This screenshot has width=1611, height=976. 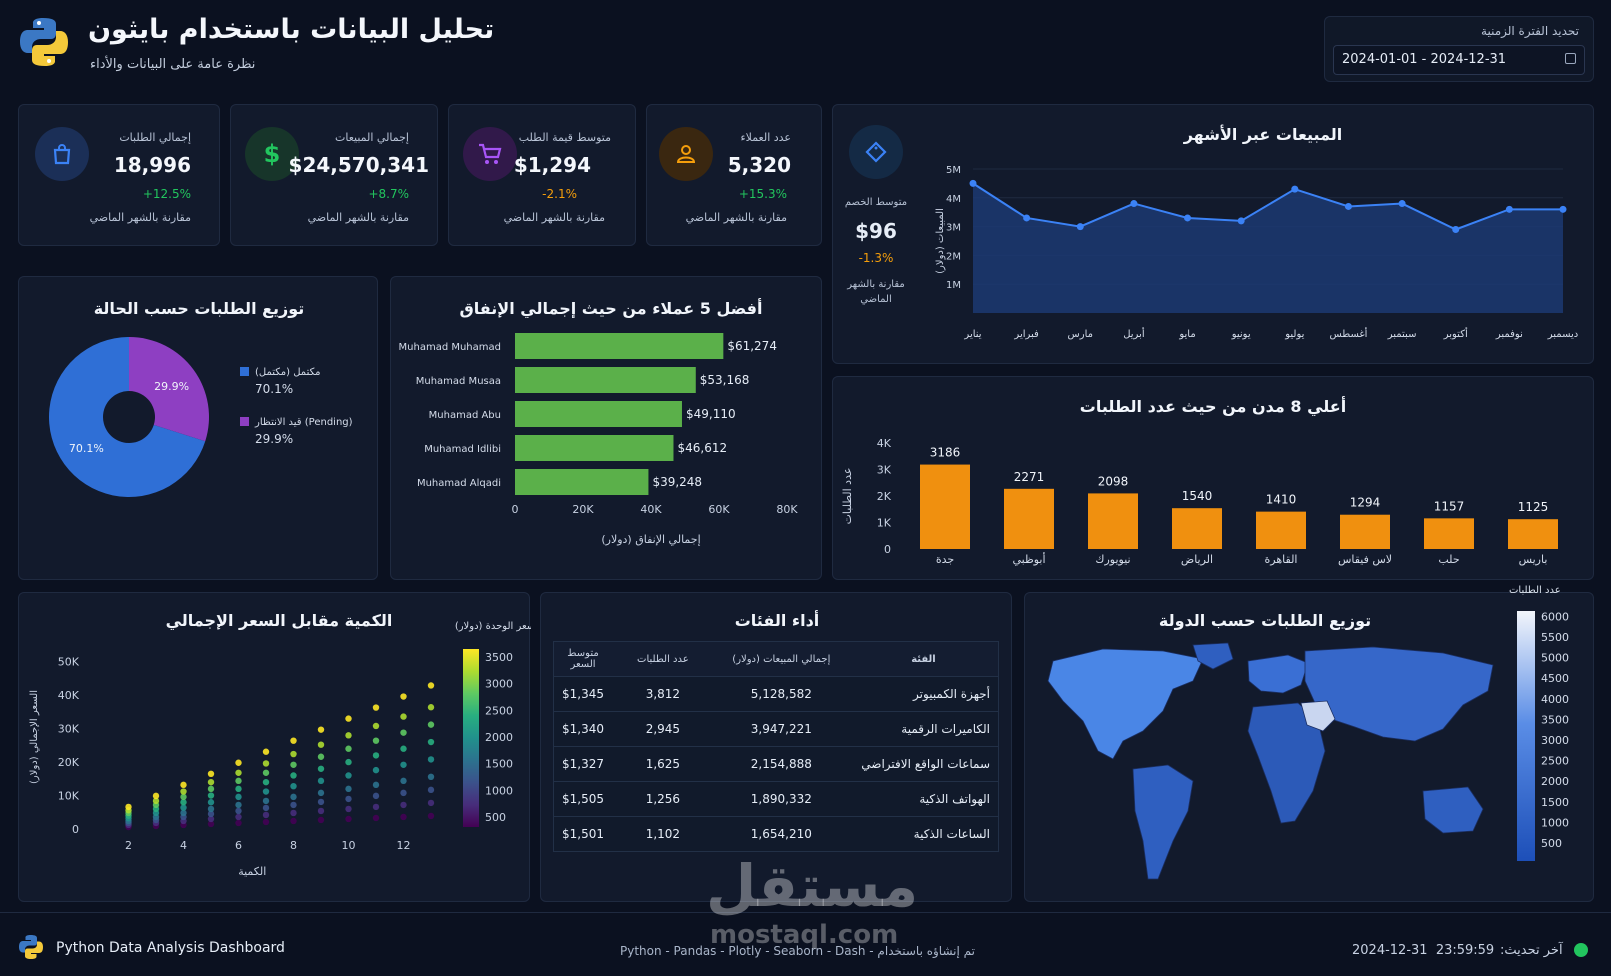 I want to click on category-label: Muhamad Alqadi, so click(x=459, y=483).